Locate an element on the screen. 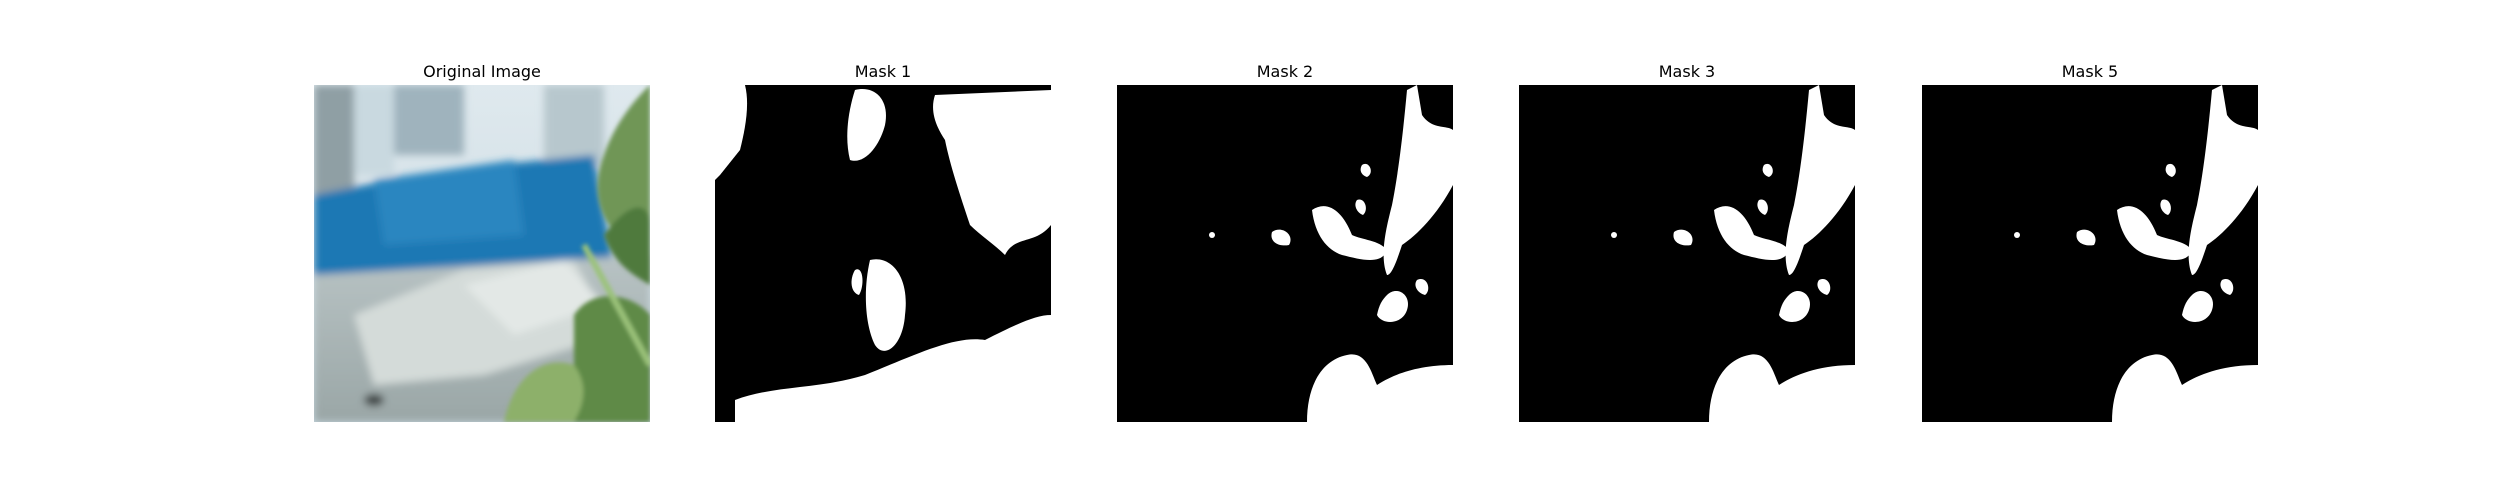 The height and width of the screenshot is (500, 2500). panel-title: Mask 5 is located at coordinates (2090, 71).